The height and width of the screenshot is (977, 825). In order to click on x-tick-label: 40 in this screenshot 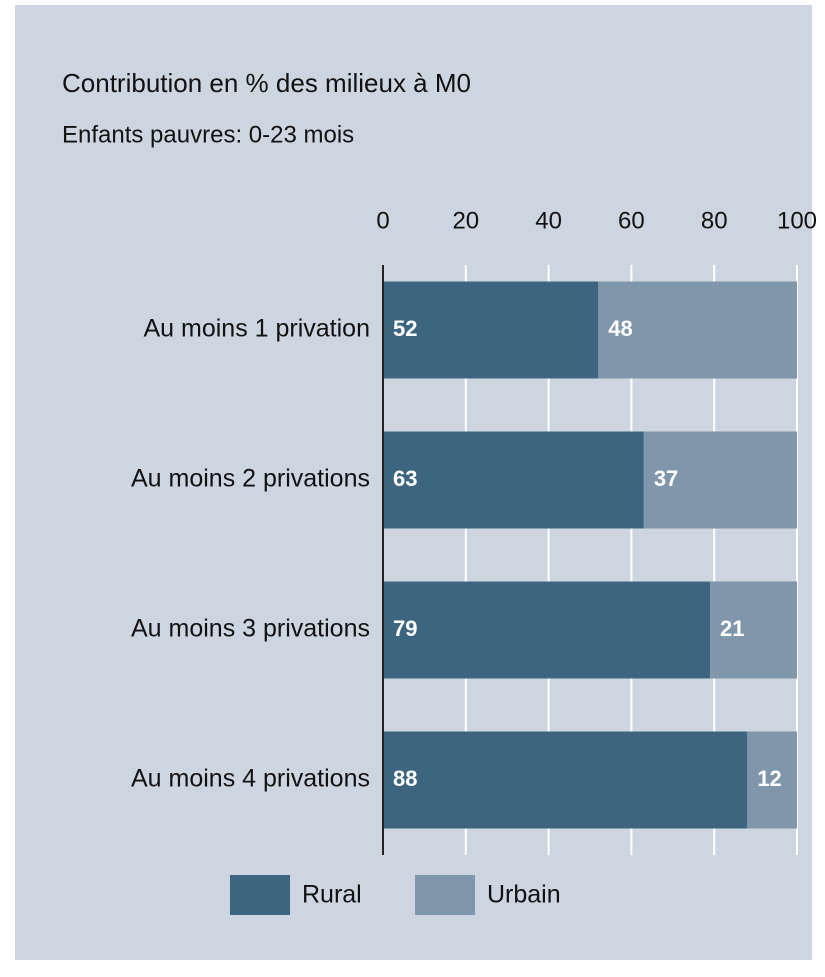, I will do `click(548, 220)`.